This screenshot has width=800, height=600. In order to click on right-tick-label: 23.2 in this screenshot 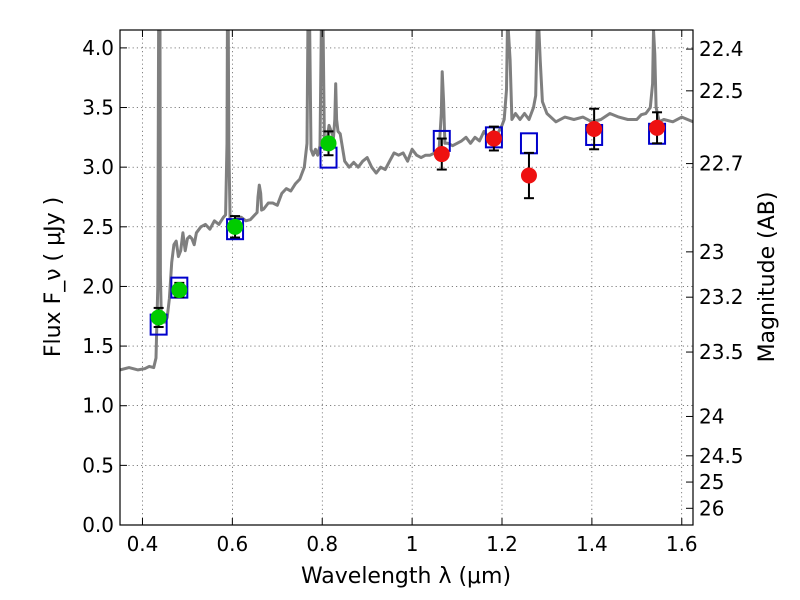, I will do `click(721, 297)`.